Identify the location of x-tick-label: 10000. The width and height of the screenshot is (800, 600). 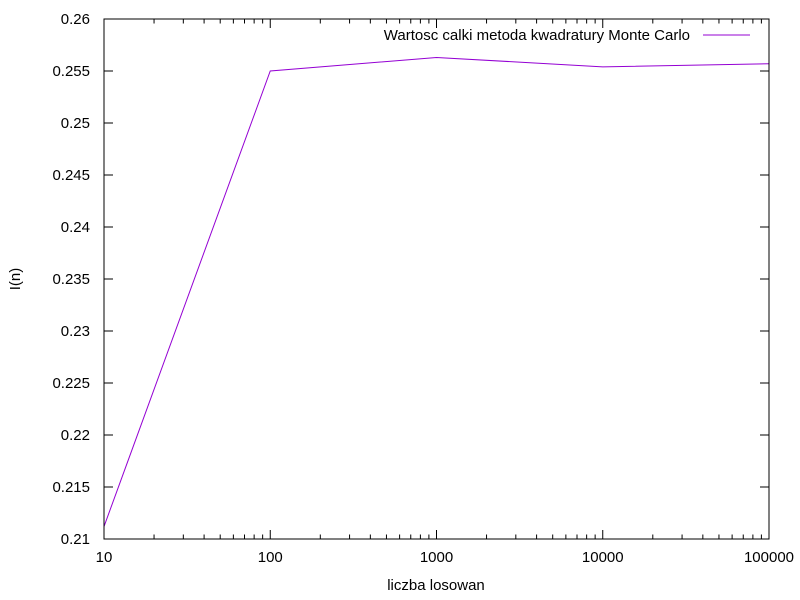
(603, 557).